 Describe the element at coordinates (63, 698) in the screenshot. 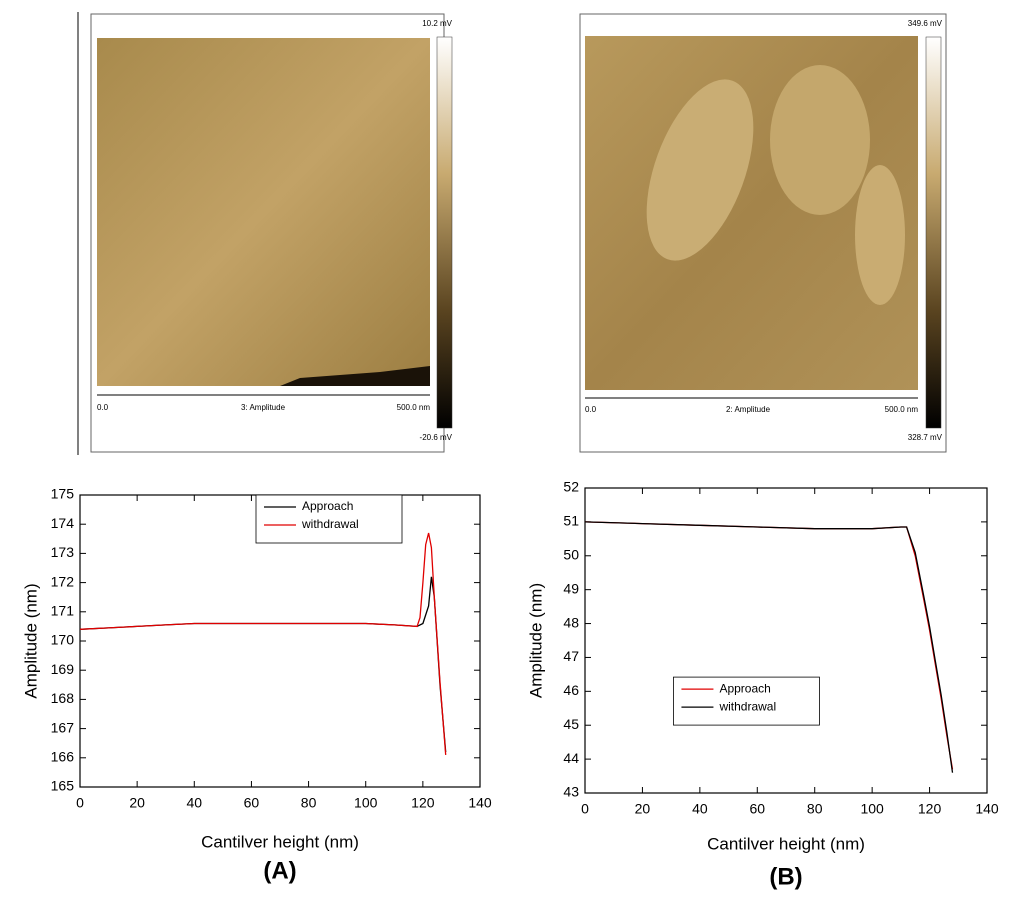

I see `y-tick-label: 168` at that location.